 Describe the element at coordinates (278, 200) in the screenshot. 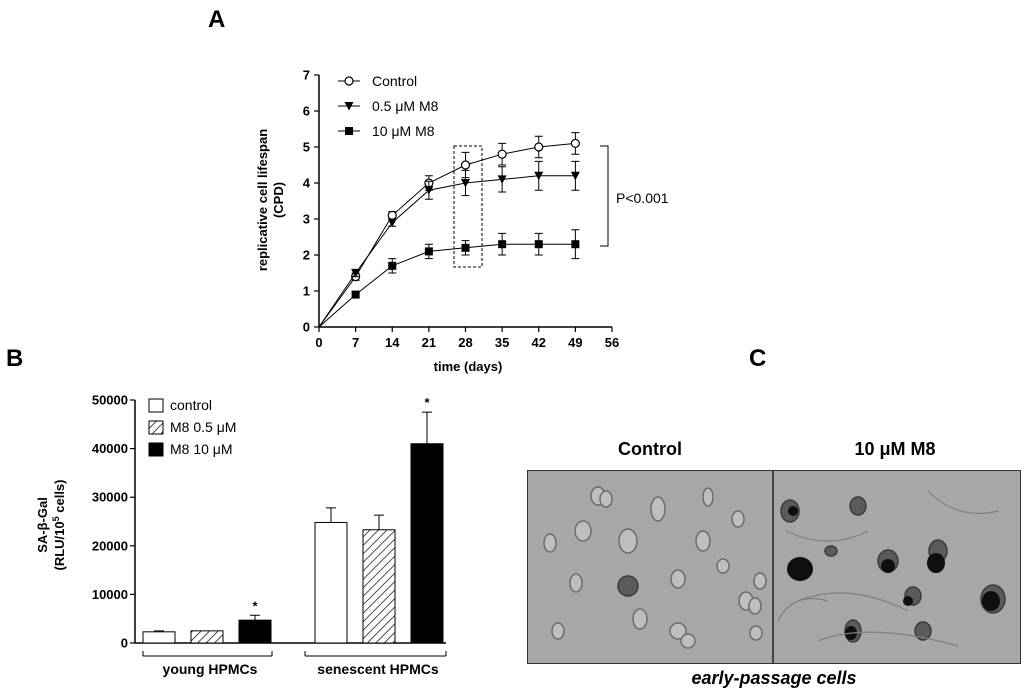

I see `y-axis-label-line2: (CPD)` at that location.